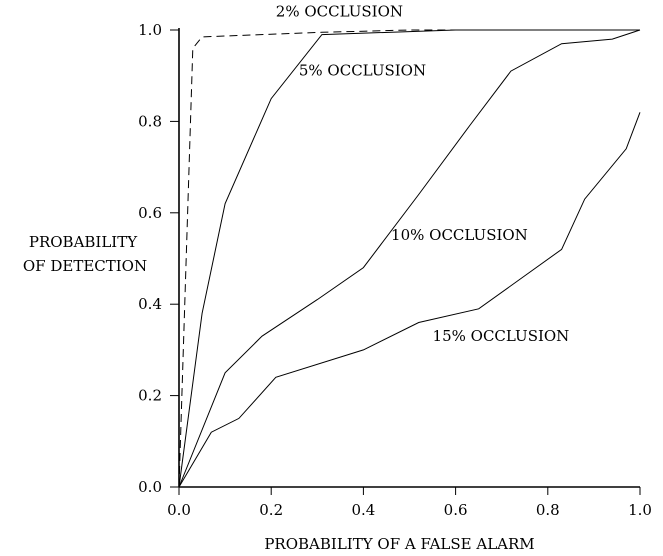 This screenshot has width=663, height=556. I want to click on y-tick-label: 0.6, so click(150, 213).